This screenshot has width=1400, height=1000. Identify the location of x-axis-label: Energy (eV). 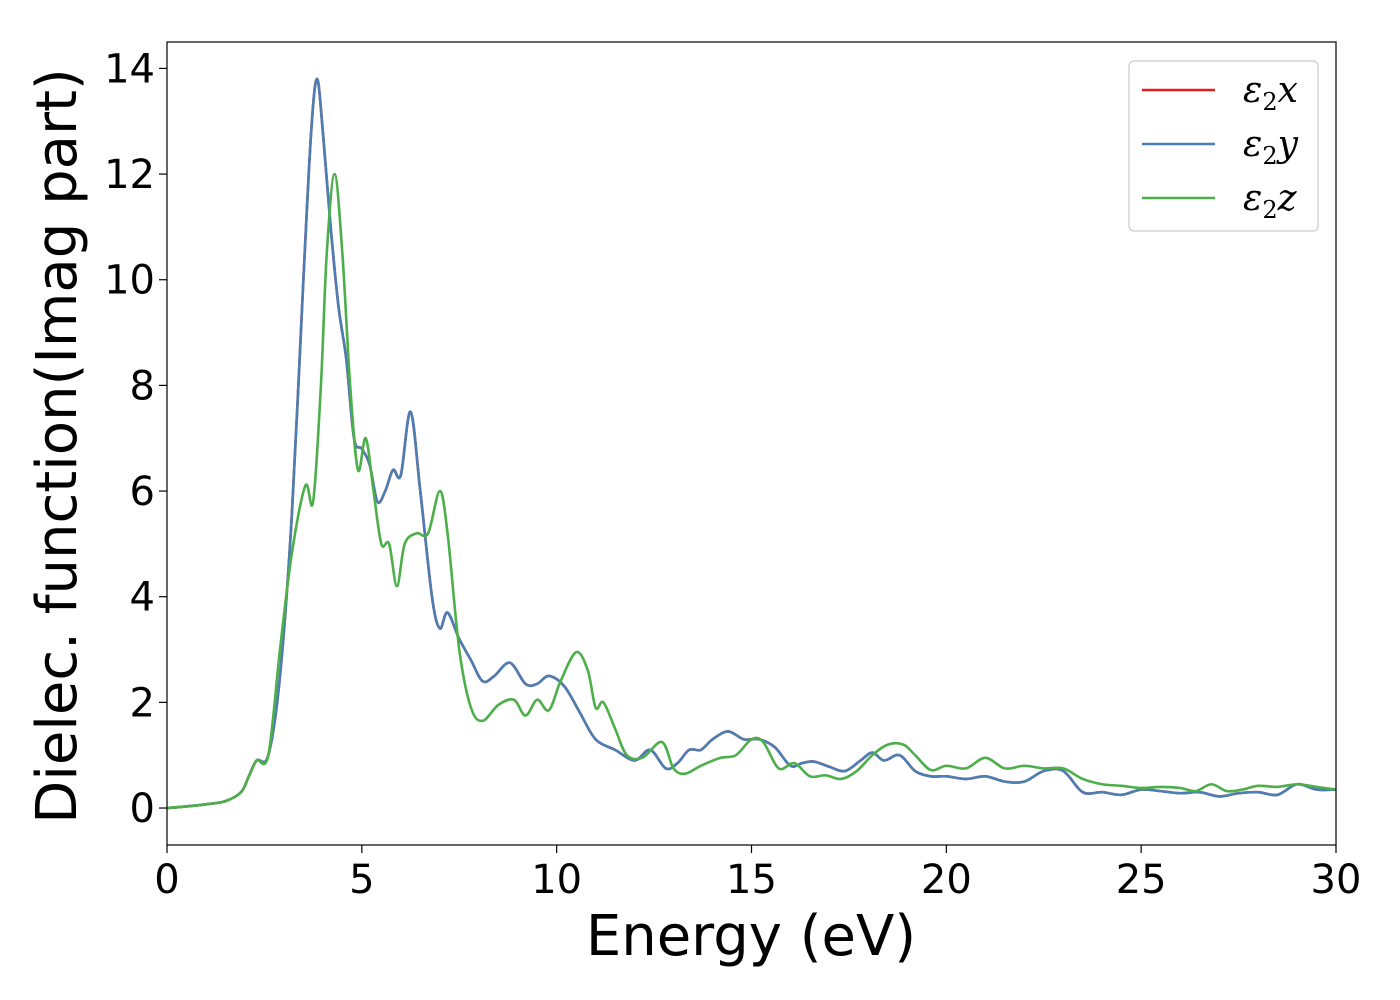
(751, 936).